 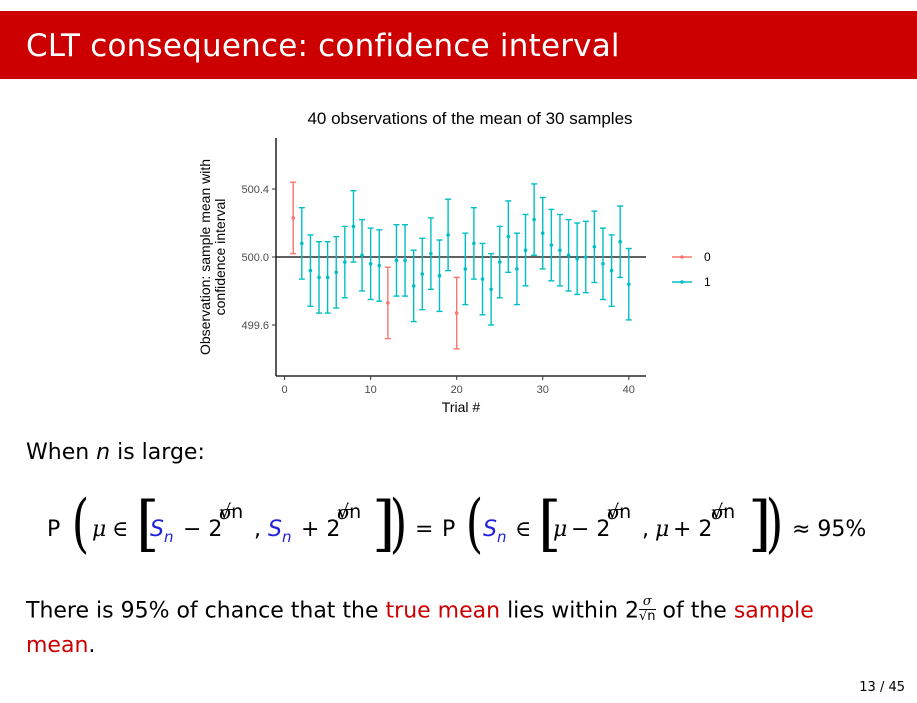 I want to click on sn-right: Sn, so click(x=495, y=531).